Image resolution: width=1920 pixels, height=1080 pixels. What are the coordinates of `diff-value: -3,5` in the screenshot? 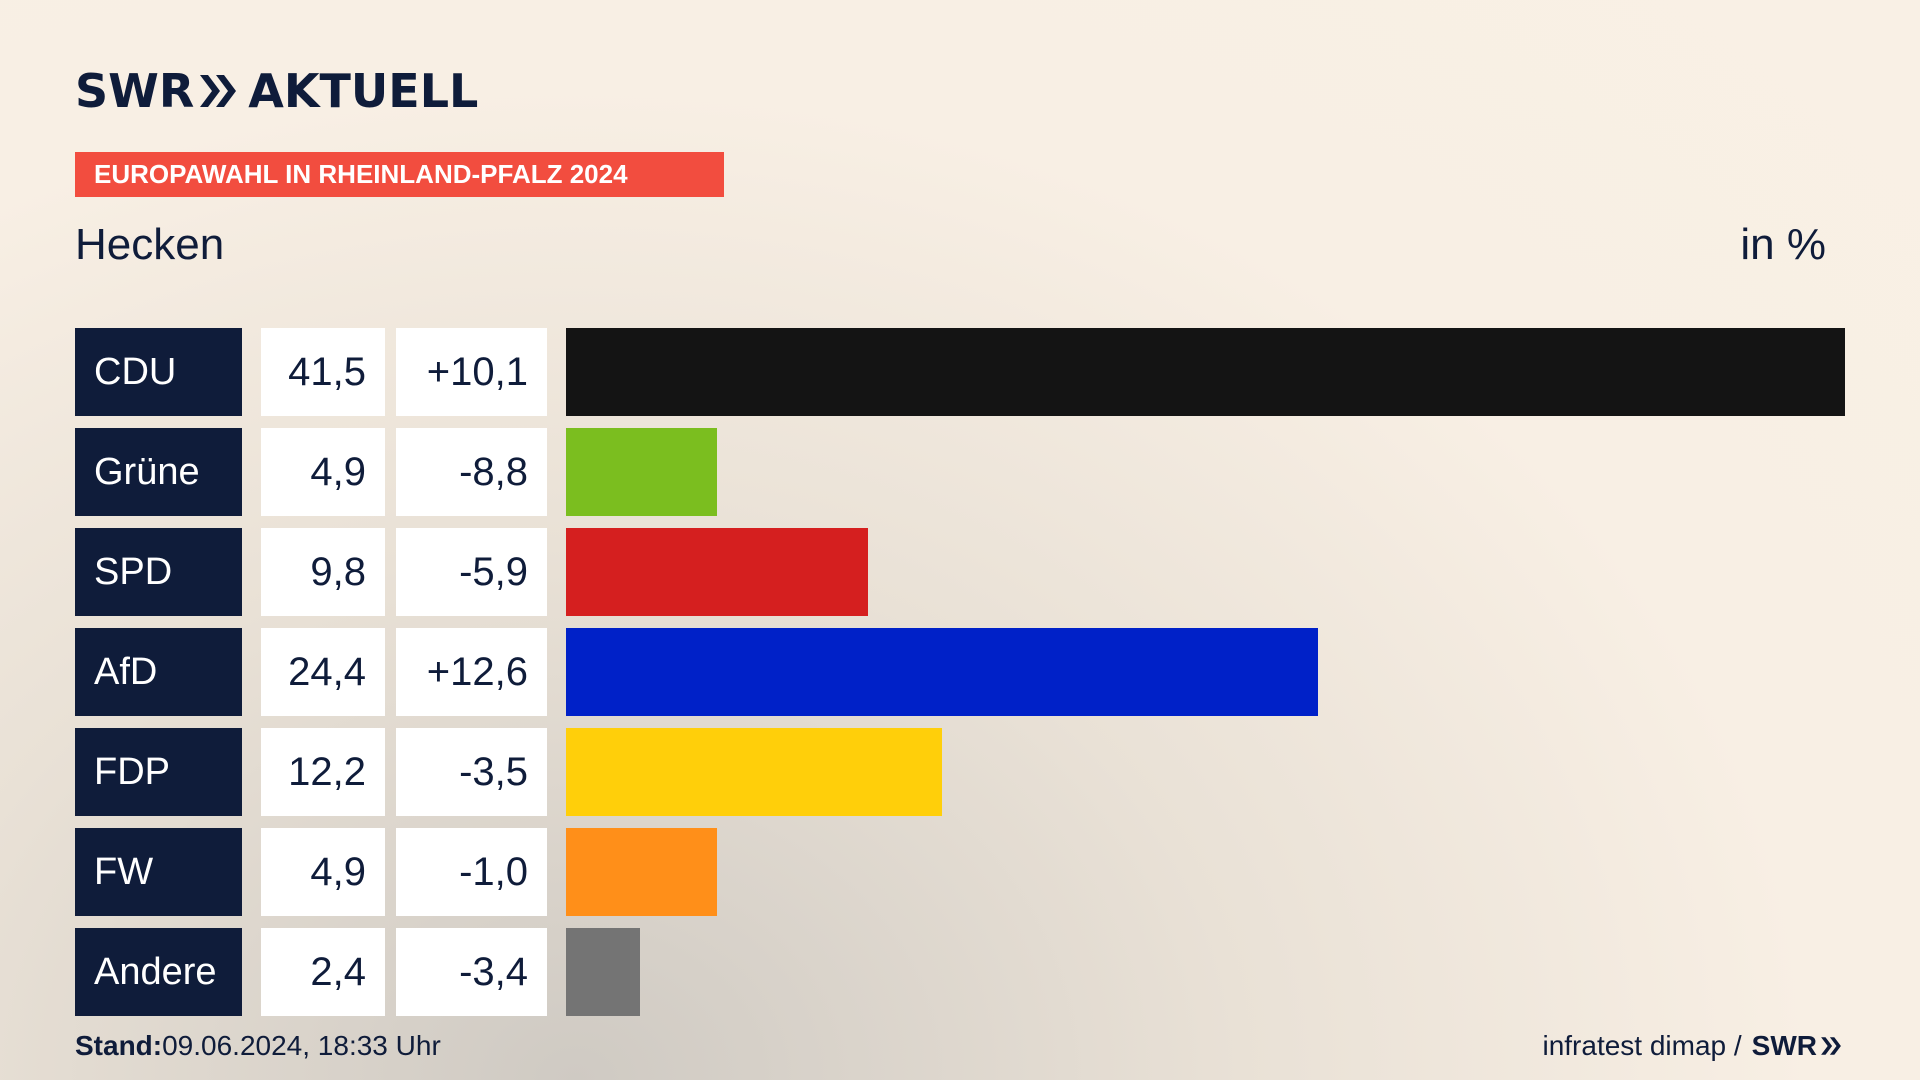 It's located at (471, 772).